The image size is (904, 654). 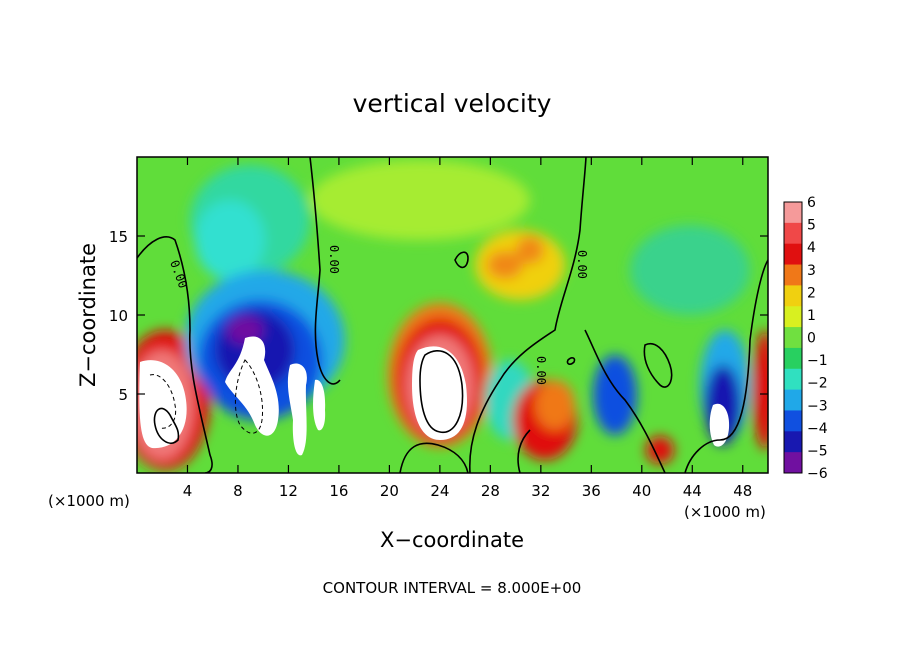 What do you see at coordinates (238, 491) in the screenshot?
I see `x-tick-label: 8` at bounding box center [238, 491].